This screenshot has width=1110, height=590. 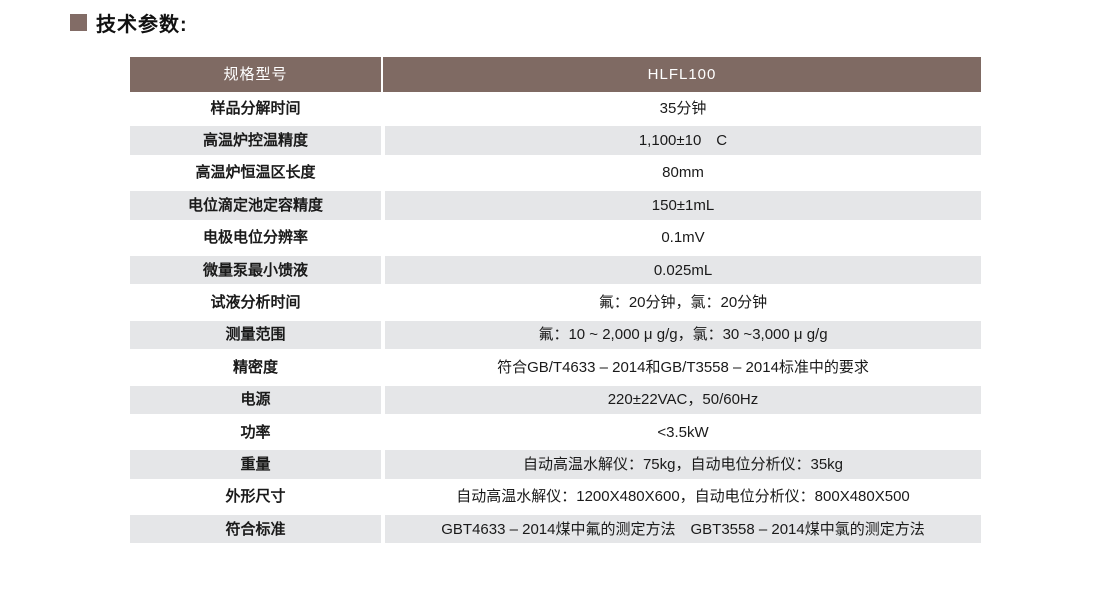 What do you see at coordinates (255, 108) in the screenshot?
I see `spec-label-cell: 样品分解时间` at bounding box center [255, 108].